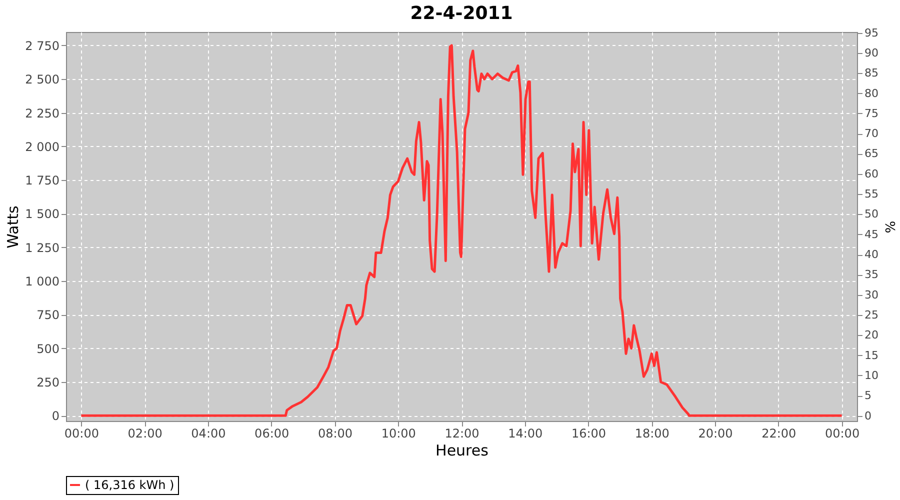  I want to click on y-tick-label: 1 750, so click(42, 181).